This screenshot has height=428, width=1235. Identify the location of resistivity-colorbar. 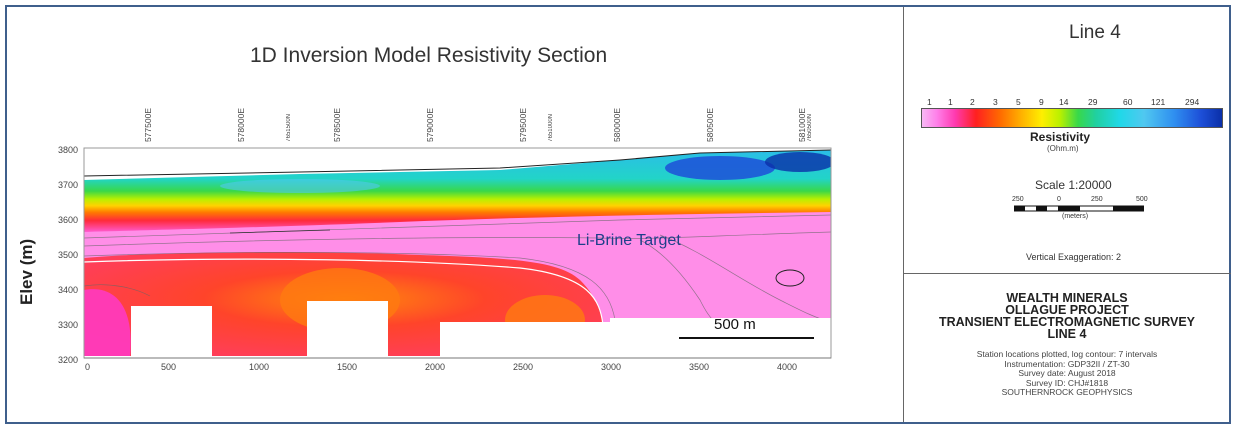
(1072, 118).